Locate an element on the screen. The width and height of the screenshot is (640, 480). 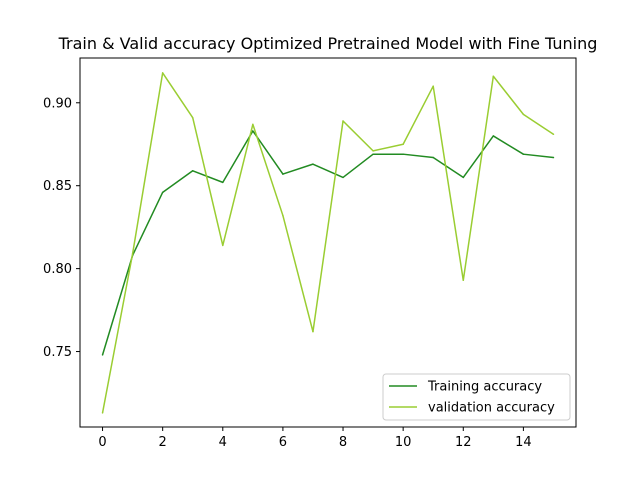
legend-label: validation accuracy is located at coordinates (491, 408).